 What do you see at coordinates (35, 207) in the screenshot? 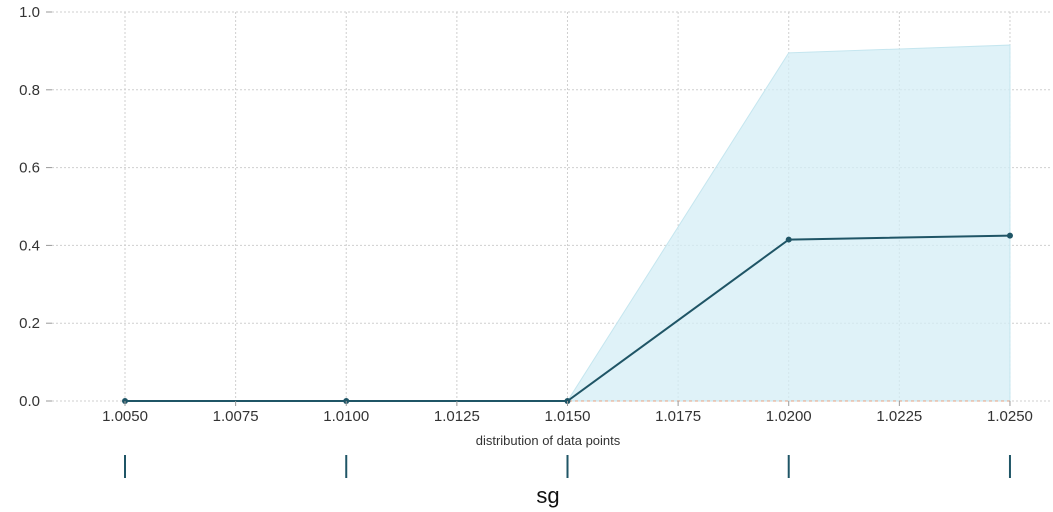
I see `y-axis: 0.0 0.2 0.4 0.6 0.8 1.0` at bounding box center [35, 207].